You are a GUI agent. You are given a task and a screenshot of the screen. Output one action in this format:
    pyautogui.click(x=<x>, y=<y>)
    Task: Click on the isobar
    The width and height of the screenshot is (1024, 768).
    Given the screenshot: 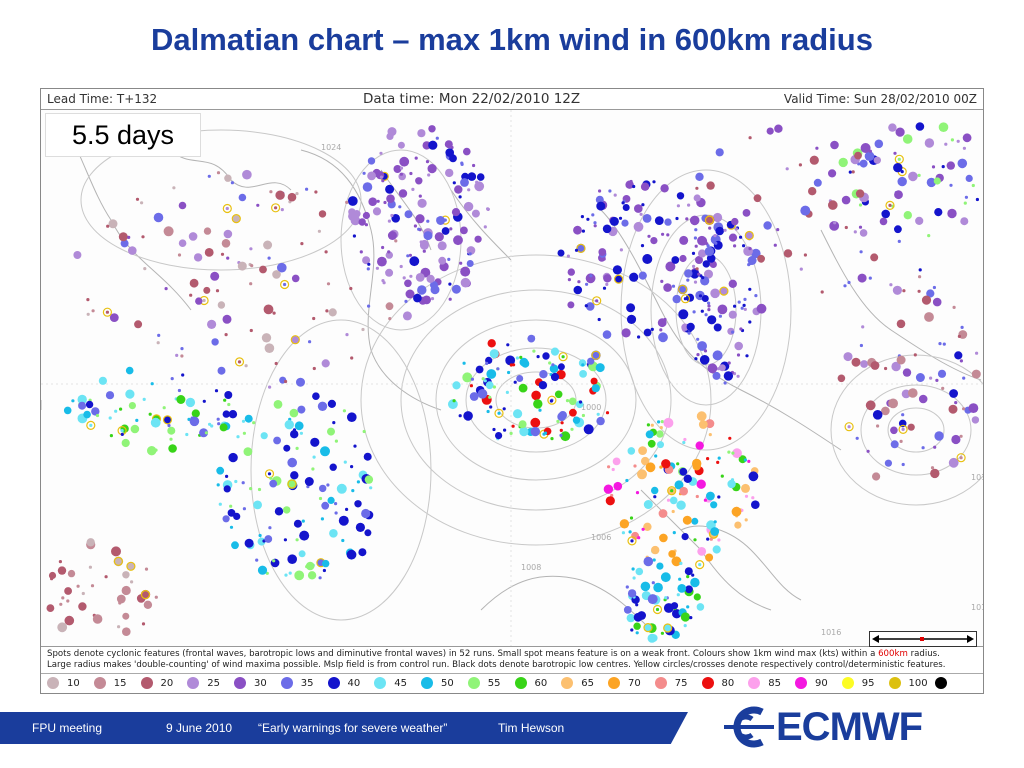 What is the action you would take?
    pyautogui.click(x=341, y=470)
    